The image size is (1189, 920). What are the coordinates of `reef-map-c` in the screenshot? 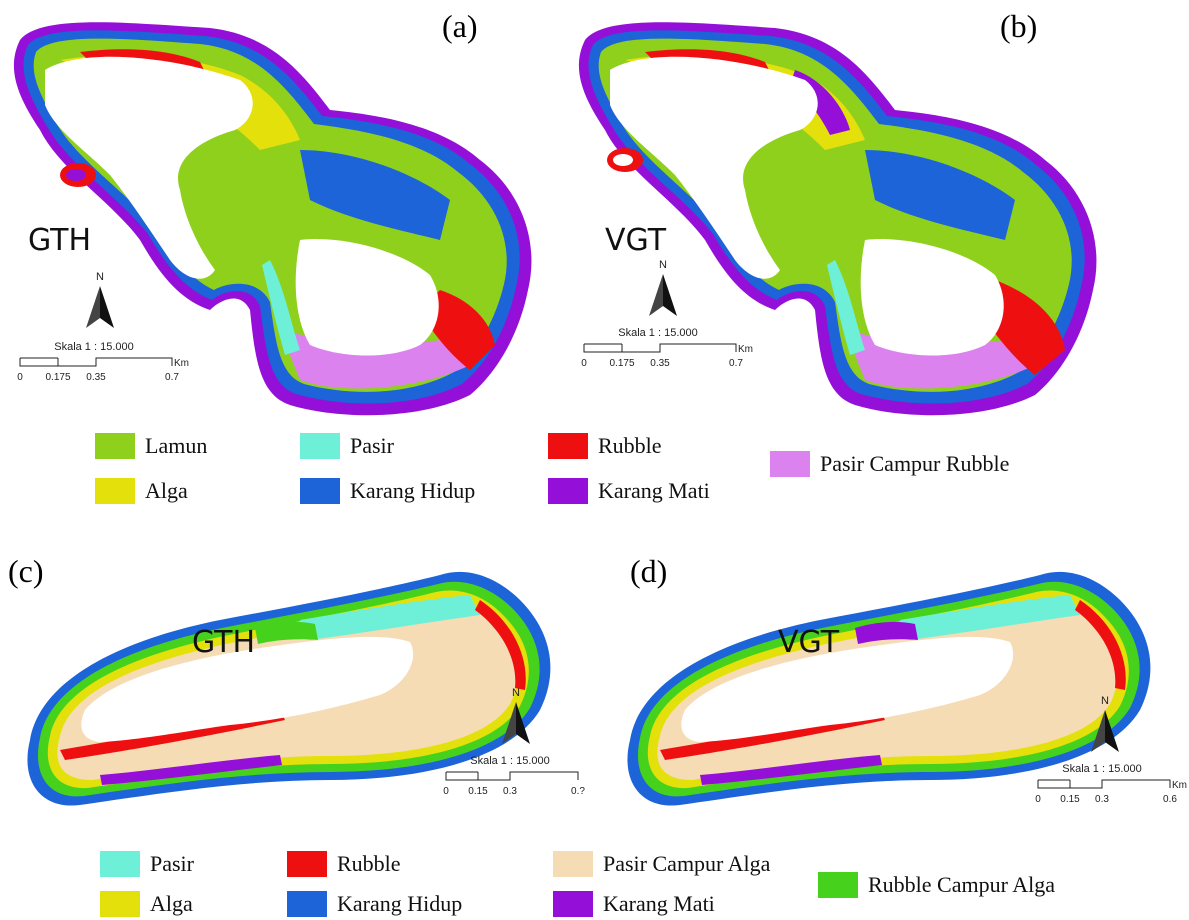 It's located at (289, 688).